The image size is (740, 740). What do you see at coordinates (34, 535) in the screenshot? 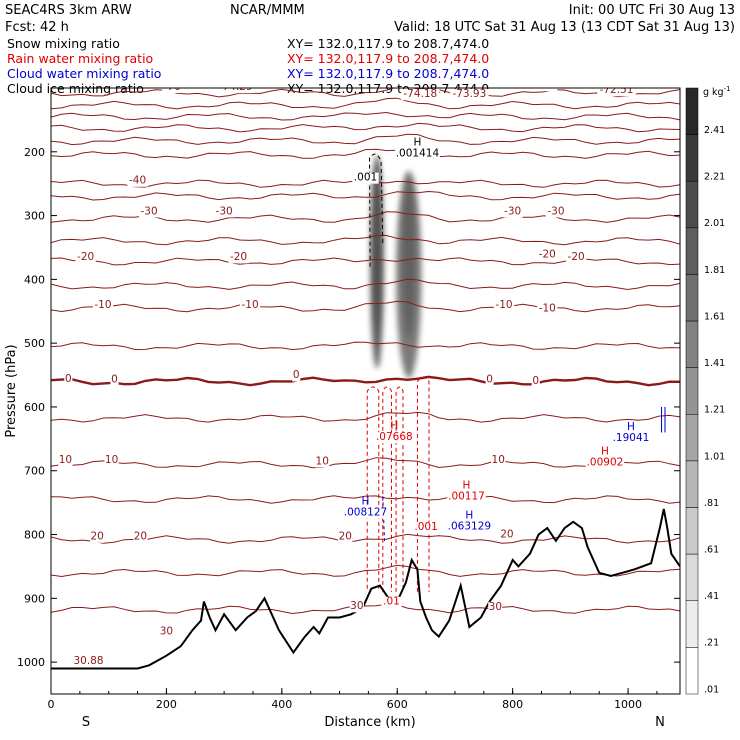
I see `y-tick-label: 800` at bounding box center [34, 535].